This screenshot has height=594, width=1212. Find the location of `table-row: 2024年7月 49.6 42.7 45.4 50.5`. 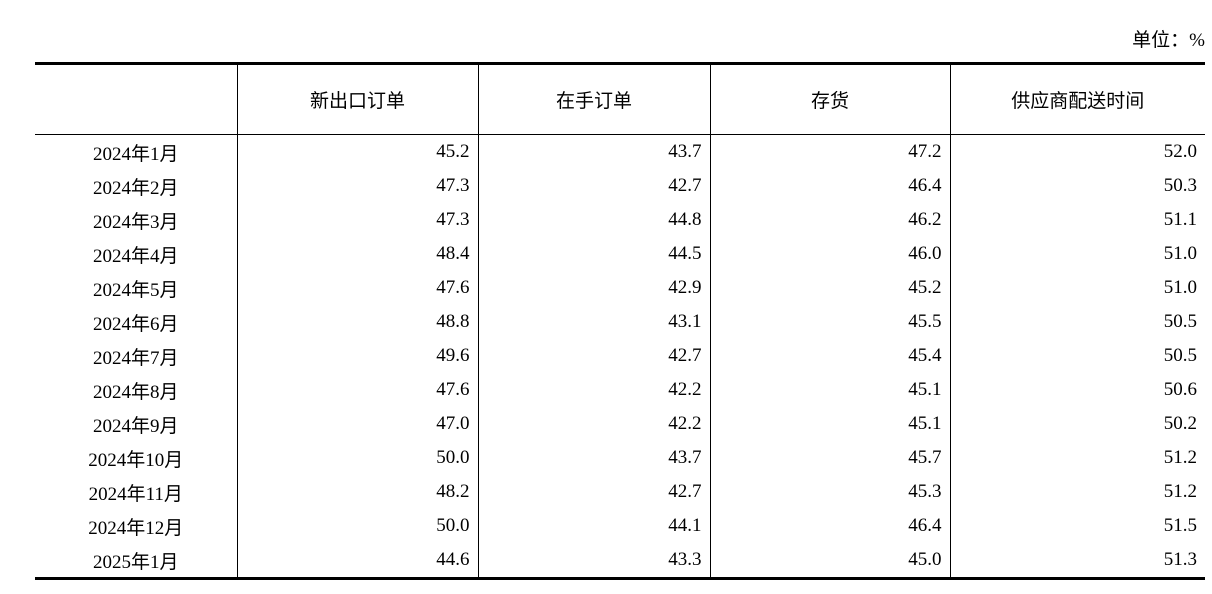

table-row: 2024年7月 49.6 42.7 45.4 50.5 is located at coordinates (620, 356).